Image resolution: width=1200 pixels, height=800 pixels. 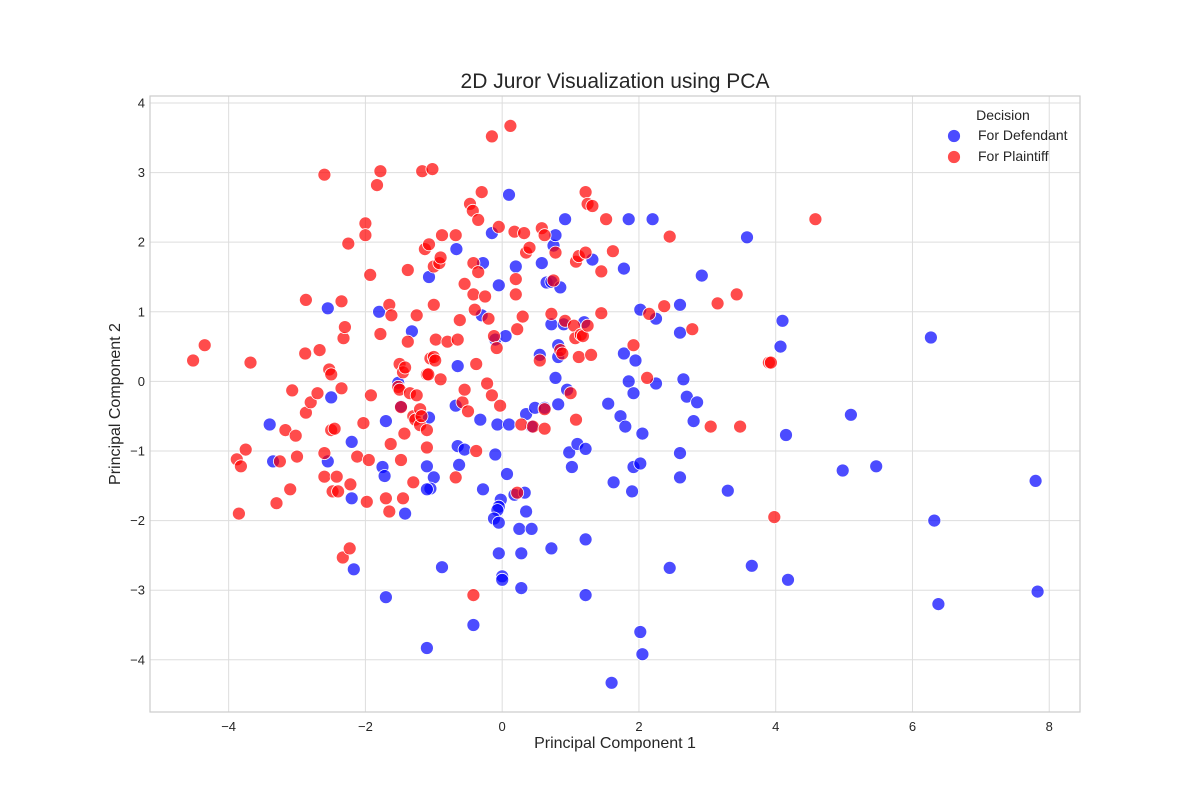 What do you see at coordinates (137, 520) in the screenshot?
I see `y-tick-label: −2` at bounding box center [137, 520].